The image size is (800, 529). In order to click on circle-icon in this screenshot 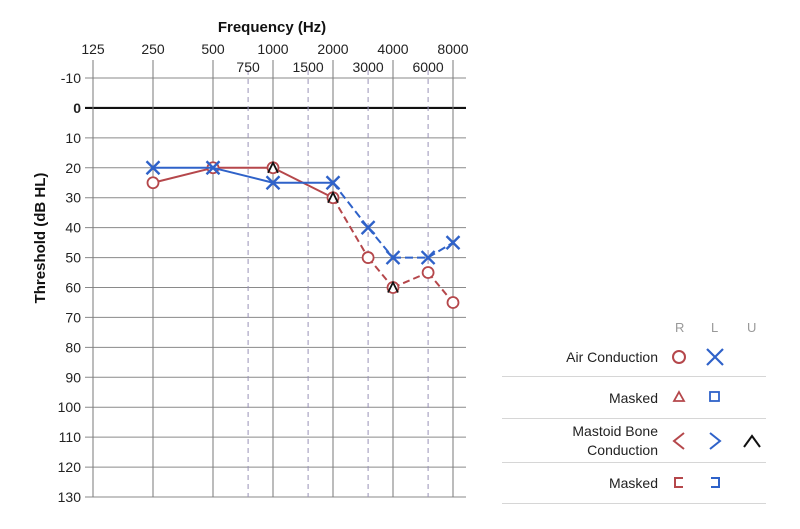, I will do `click(679, 357)`.